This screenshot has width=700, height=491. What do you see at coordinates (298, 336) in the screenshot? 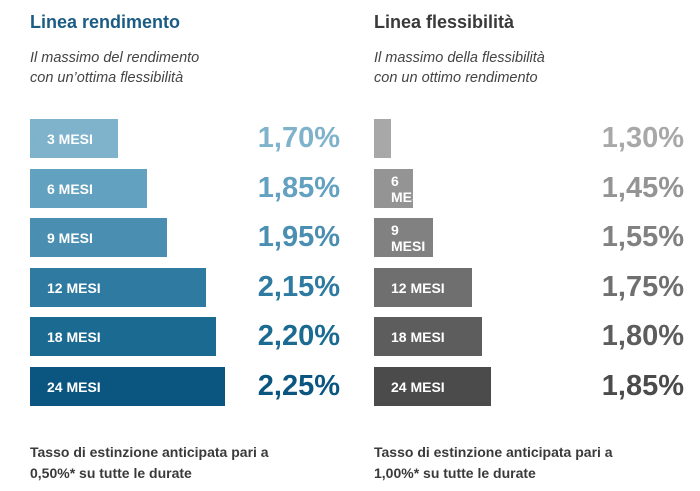
I see `data-label: 2,20%` at bounding box center [298, 336].